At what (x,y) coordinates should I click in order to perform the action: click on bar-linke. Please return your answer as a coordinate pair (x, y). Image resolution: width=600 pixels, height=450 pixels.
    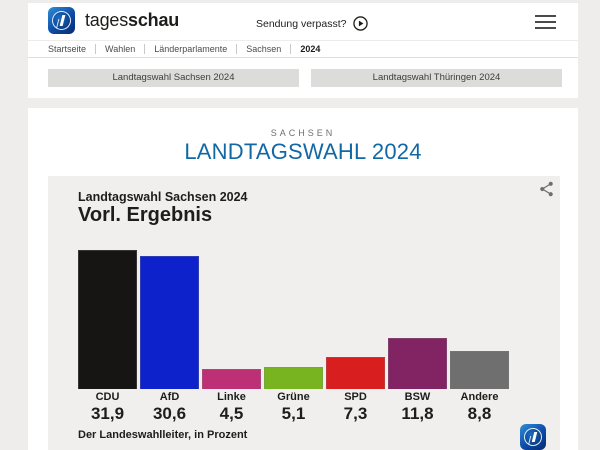
    Looking at the image, I should click on (231, 379).